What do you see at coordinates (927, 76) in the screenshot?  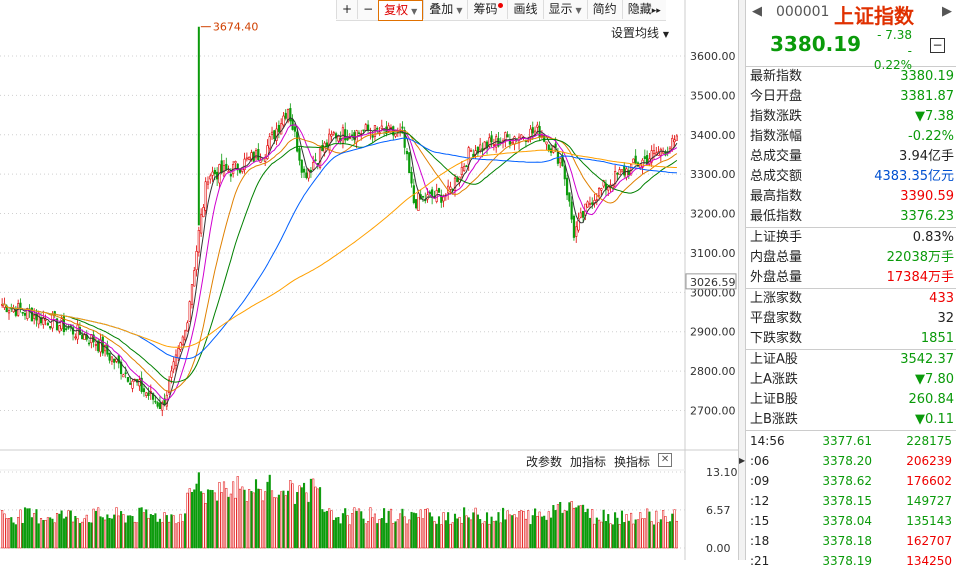 I see `stat-value: 3380.19` at bounding box center [927, 76].